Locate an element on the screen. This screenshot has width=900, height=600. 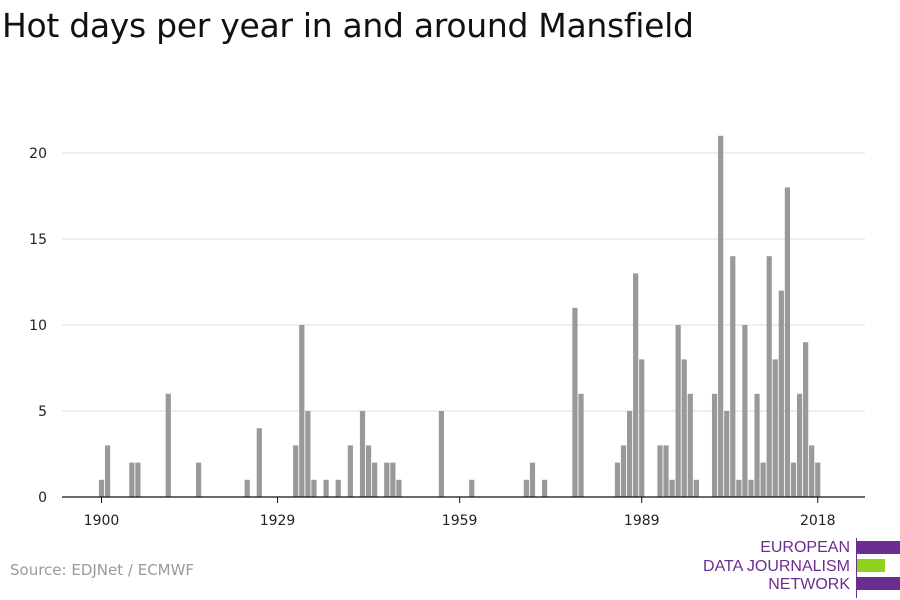
x-axis-ticks: 1900 1929 1959 1989 2018 is located at coordinates (460, 513).